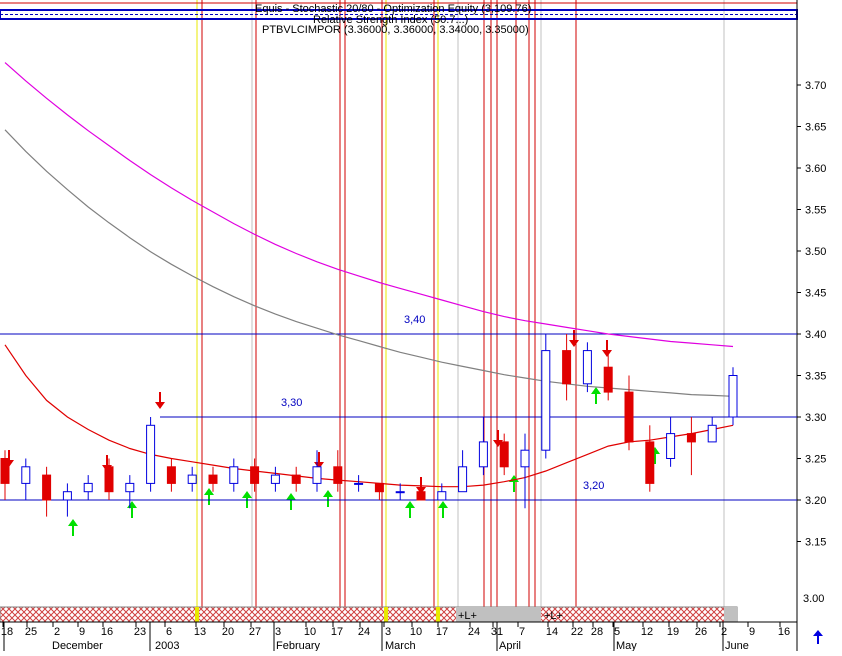 This screenshot has height=656, width=842. What do you see at coordinates (617, 632) in the screenshot?
I see `x-tick-label: 5` at bounding box center [617, 632].